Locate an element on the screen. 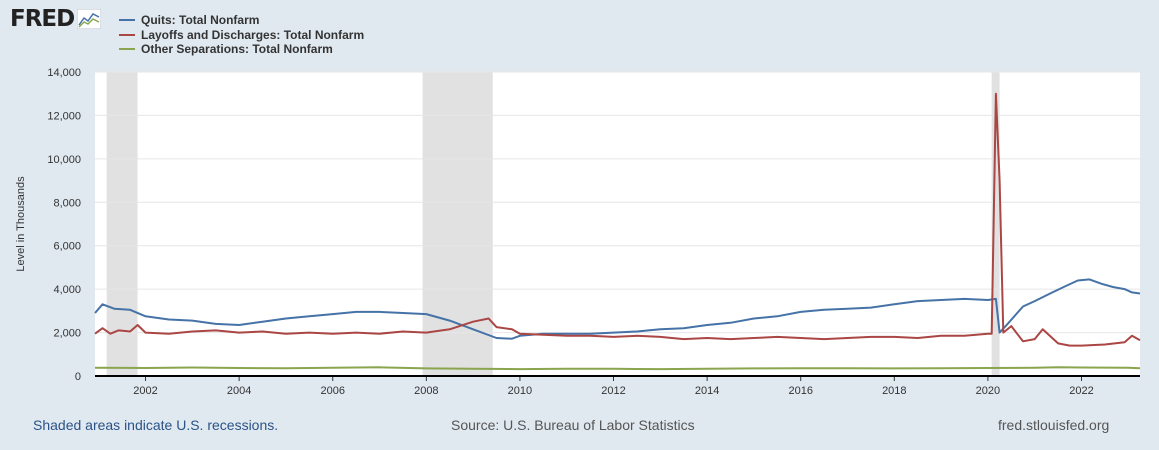 The image size is (1159, 450). x-tick-label: 2006 is located at coordinates (332, 391).